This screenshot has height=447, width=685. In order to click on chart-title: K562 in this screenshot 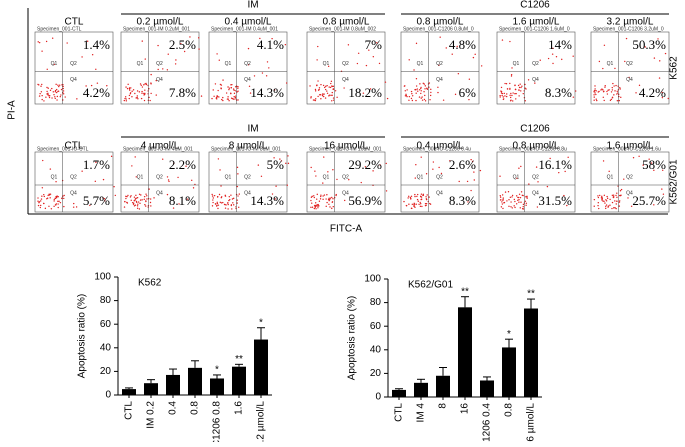, I will do `click(150, 283)`.